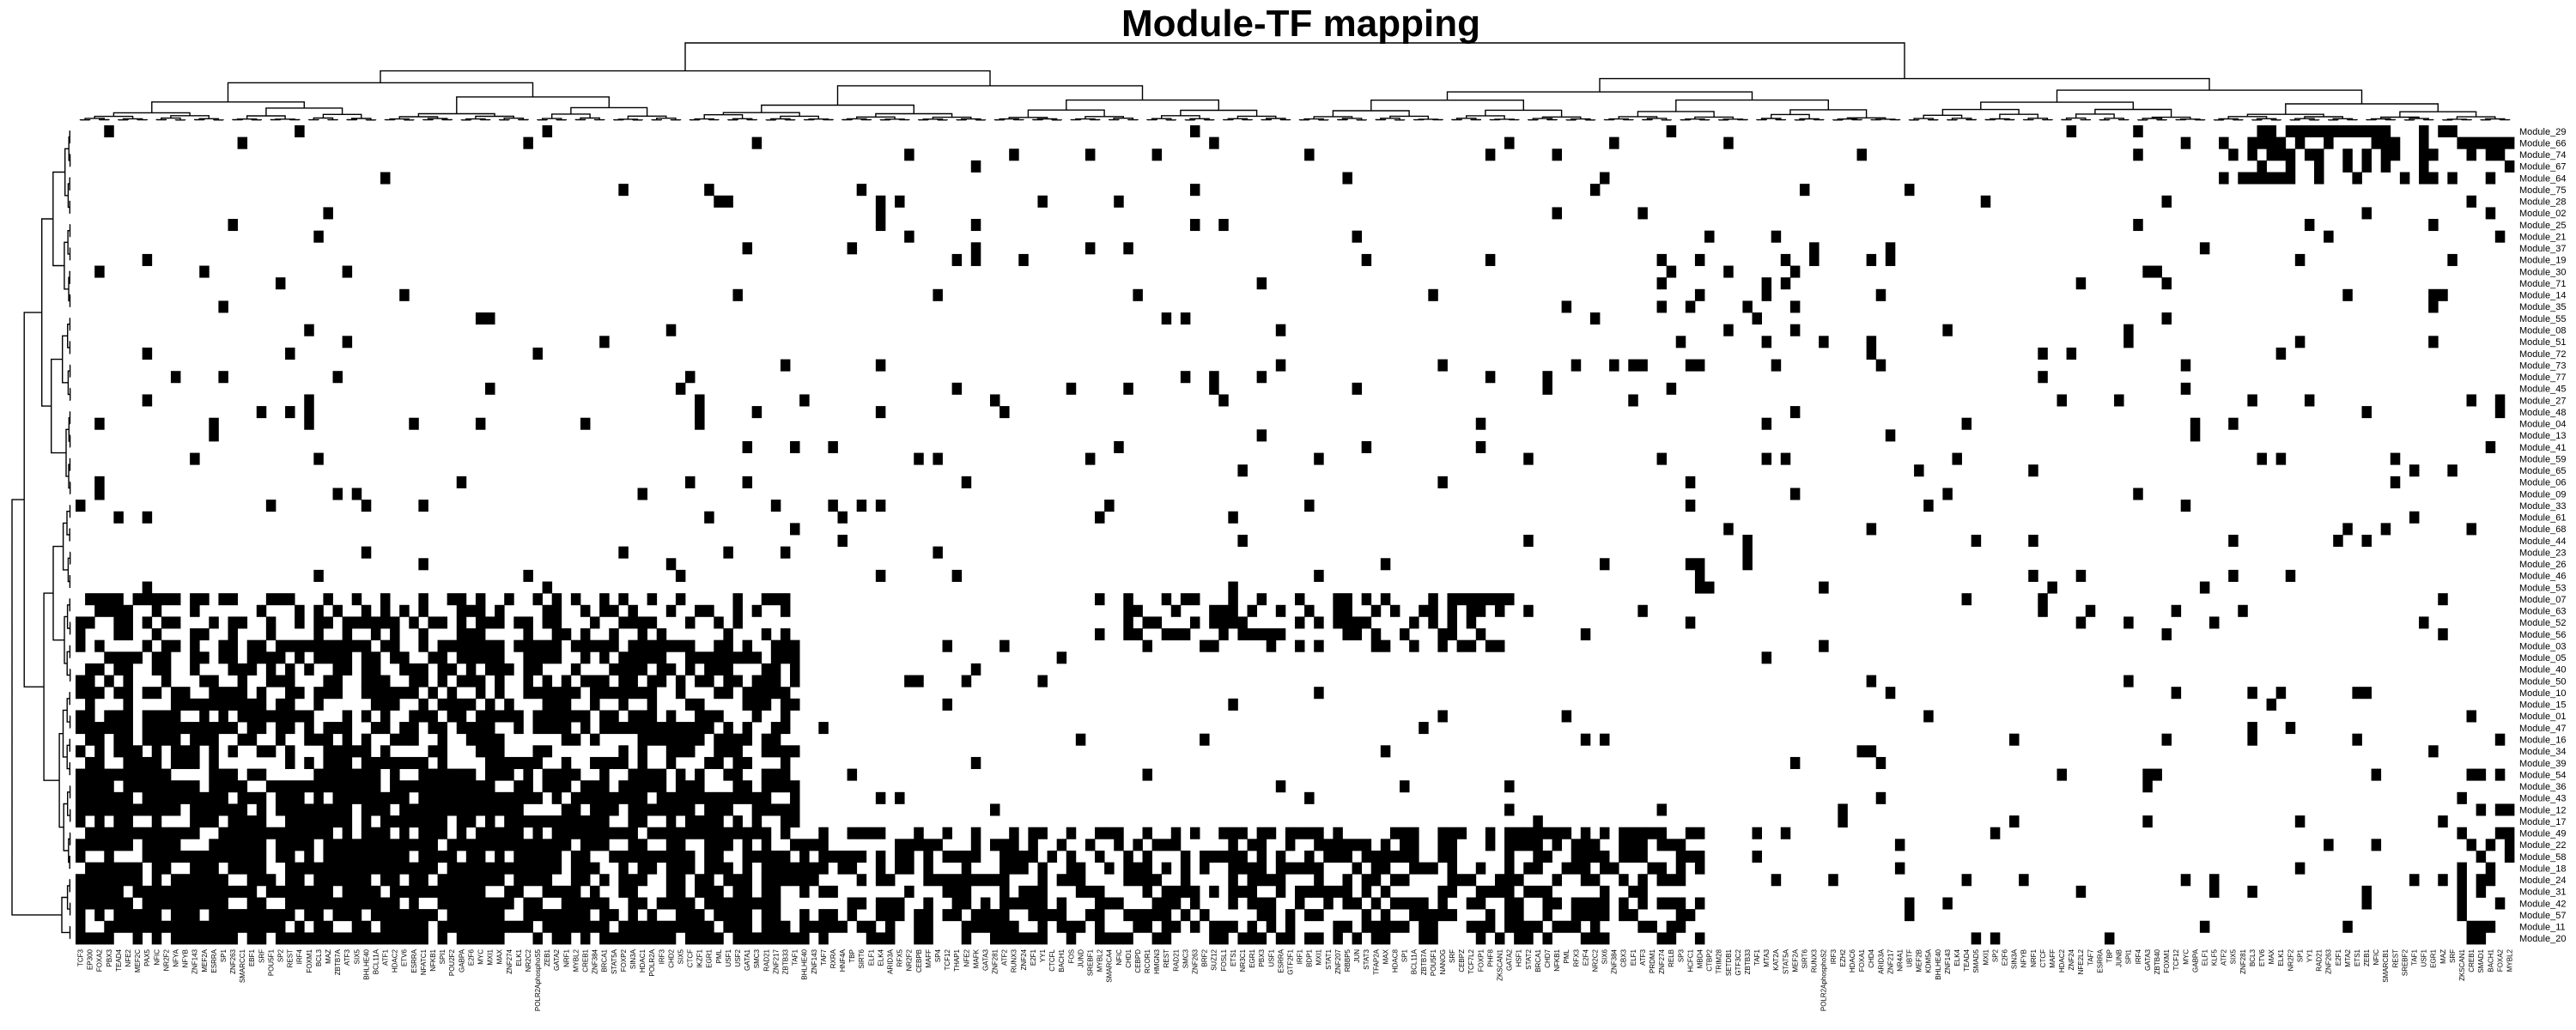 The height and width of the screenshot is (1030, 2576). Describe the element at coordinates (2543, 167) in the screenshot. I see `row-label: Module_67` at that location.